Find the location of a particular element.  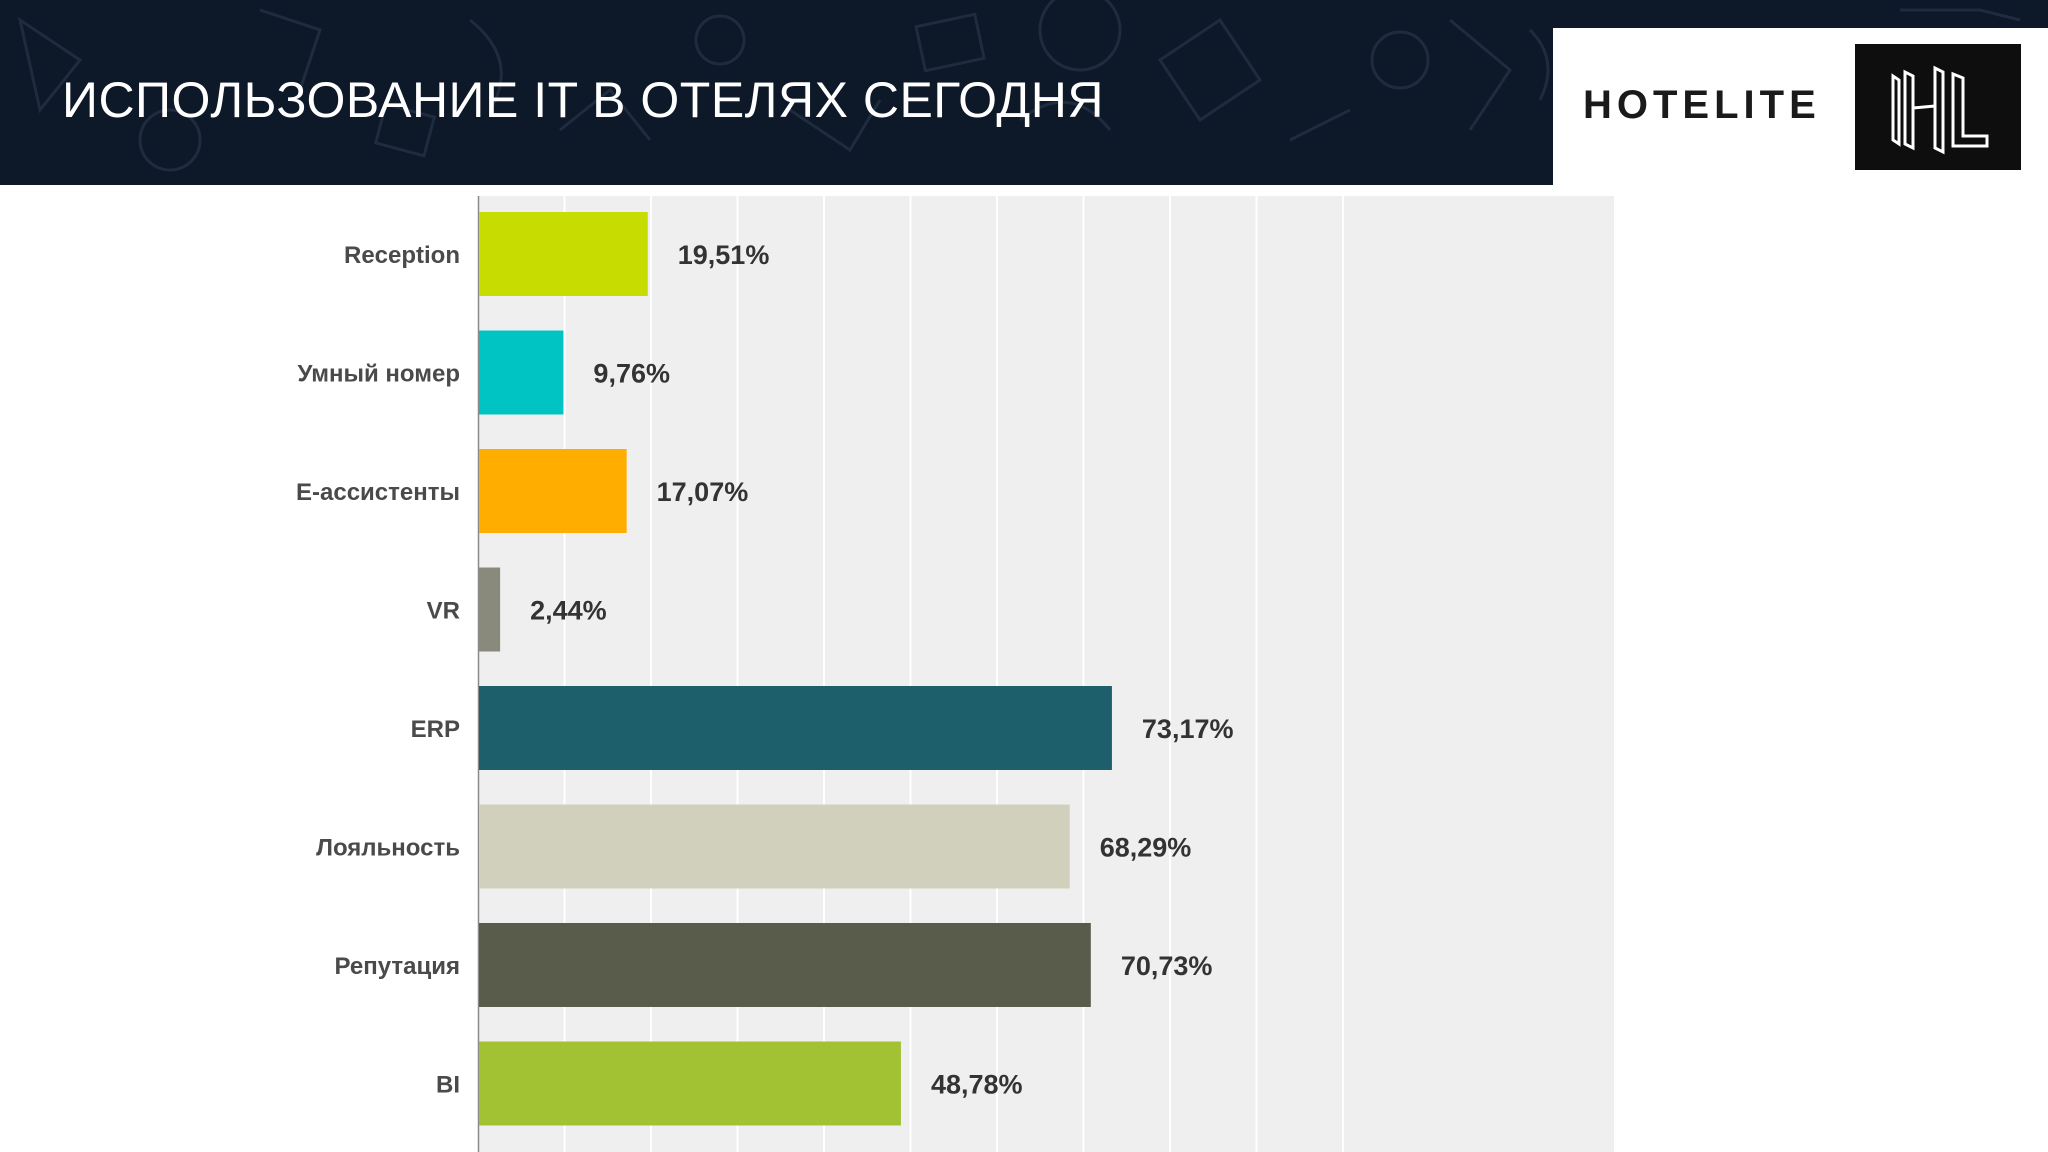

category-label: BI is located at coordinates (448, 1085).